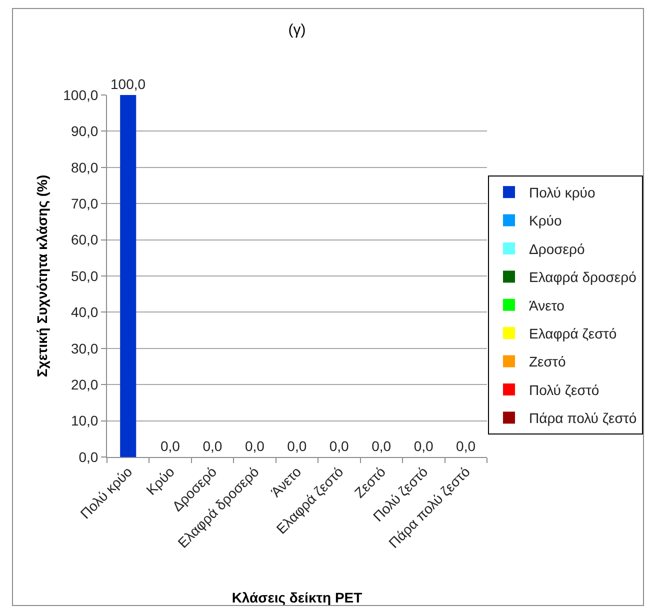  Describe the element at coordinates (583, 277) in the screenshot. I see `legend-label: Ελαφρά δροσερό` at that location.